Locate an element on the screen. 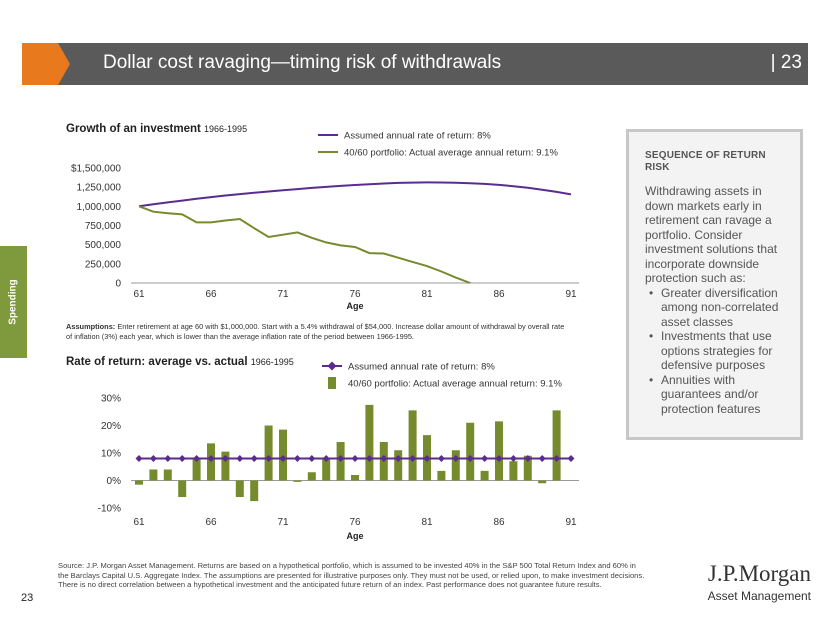 This screenshot has height=622, width=833. chart2-title-text: Rate of return: average vs. actual is located at coordinates (157, 362).